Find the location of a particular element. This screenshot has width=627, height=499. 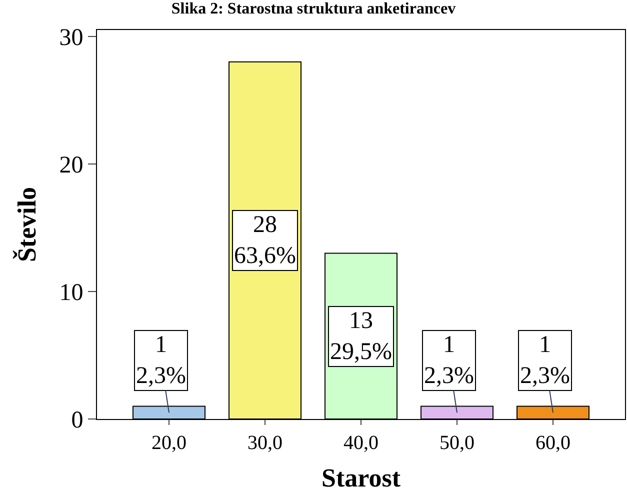

x-tick-label: 60,0 is located at coordinates (553, 443).